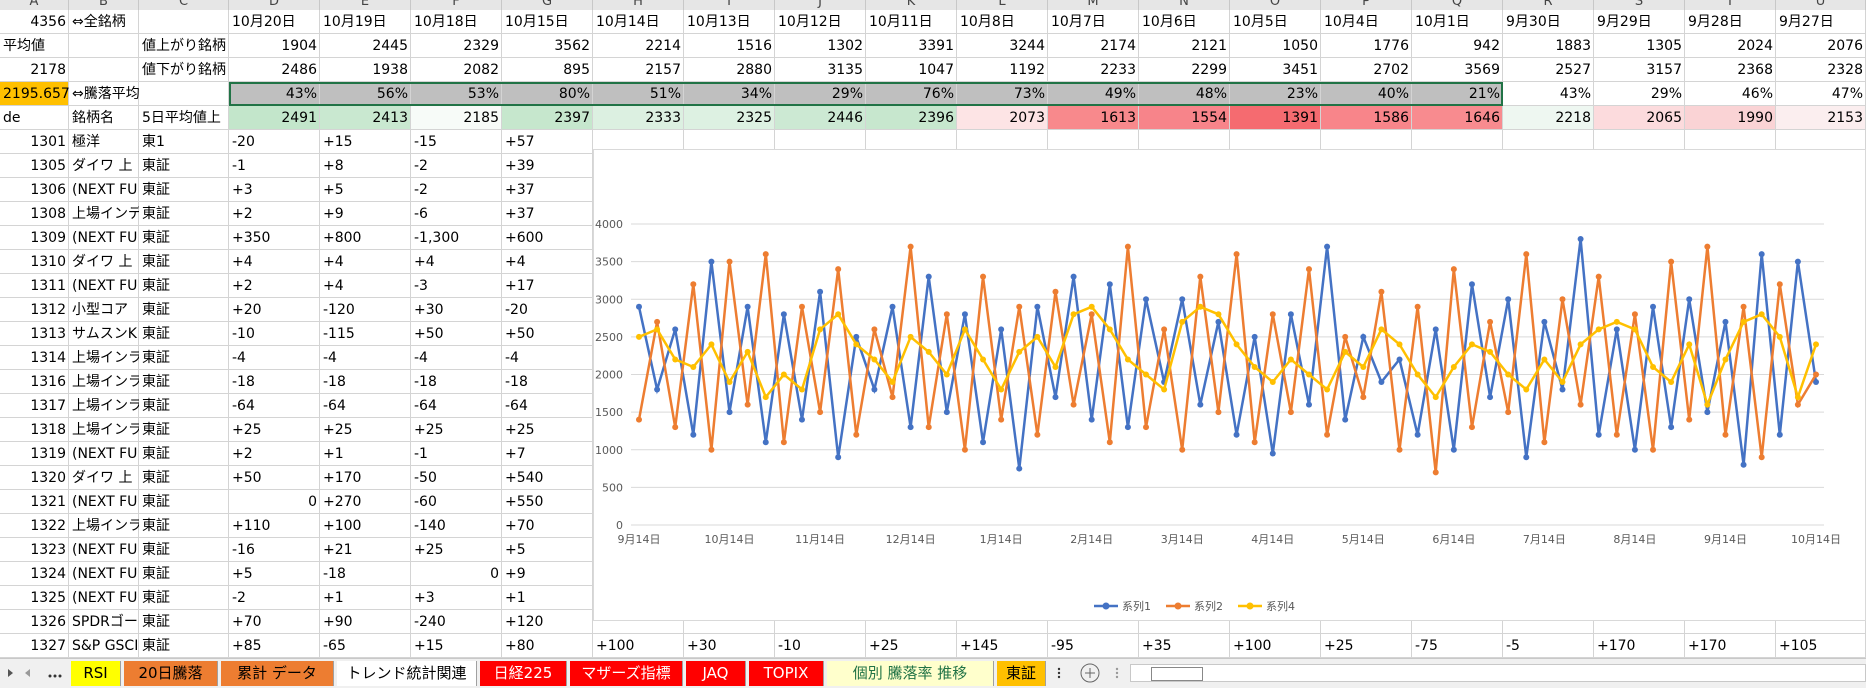 The width and height of the screenshot is (1866, 688). I want to click on column-header: D, so click(274, 5).